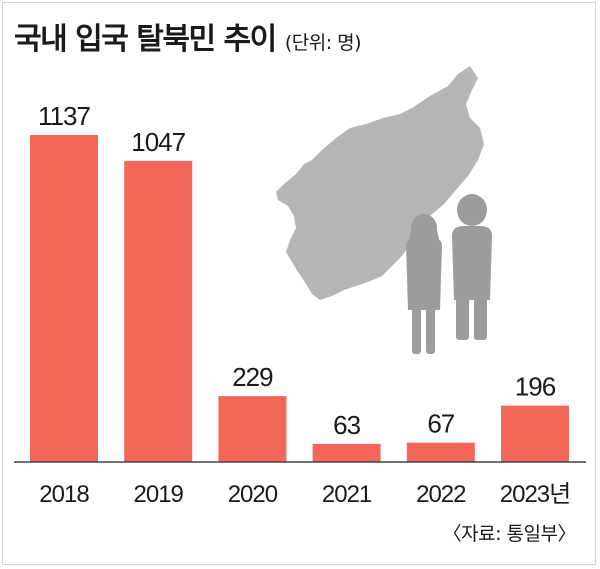 The height and width of the screenshot is (569, 600). Describe the element at coordinates (145, 39) in the screenshot. I see `chart-title: 국내 입국 탈북민 추이` at that location.